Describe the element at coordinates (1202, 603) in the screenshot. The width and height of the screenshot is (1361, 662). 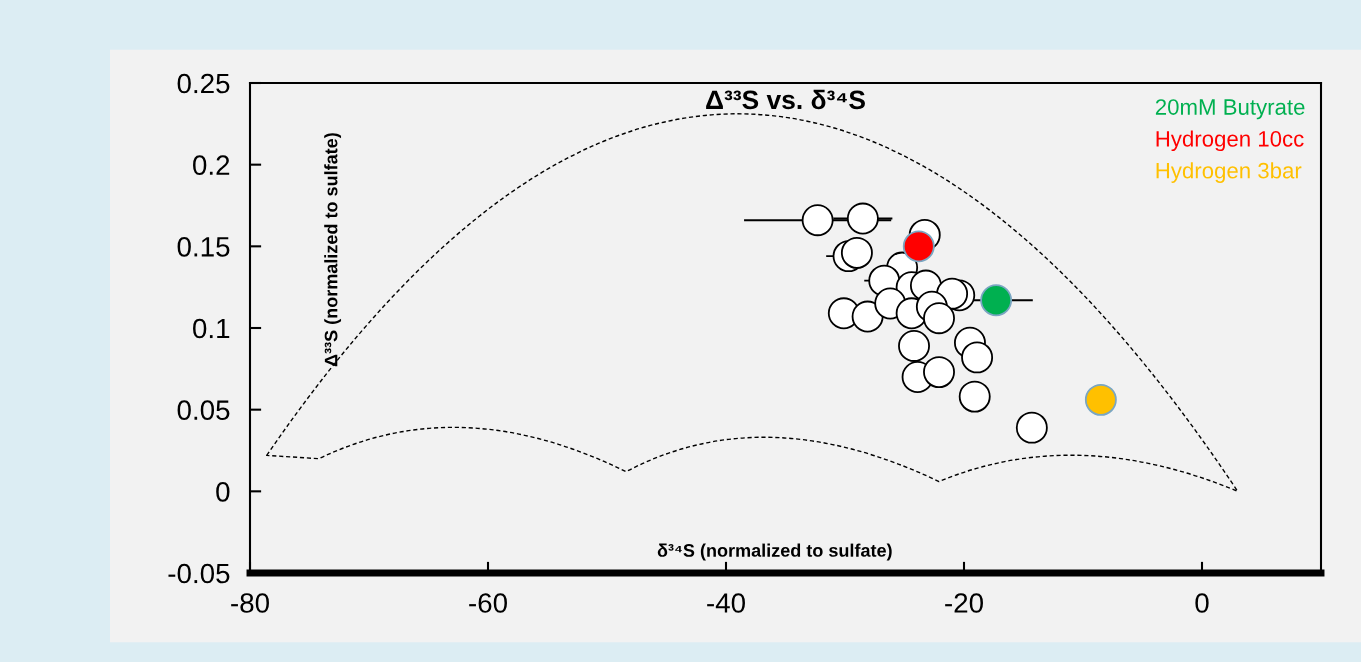
I see `x-tick-label: 0` at that location.